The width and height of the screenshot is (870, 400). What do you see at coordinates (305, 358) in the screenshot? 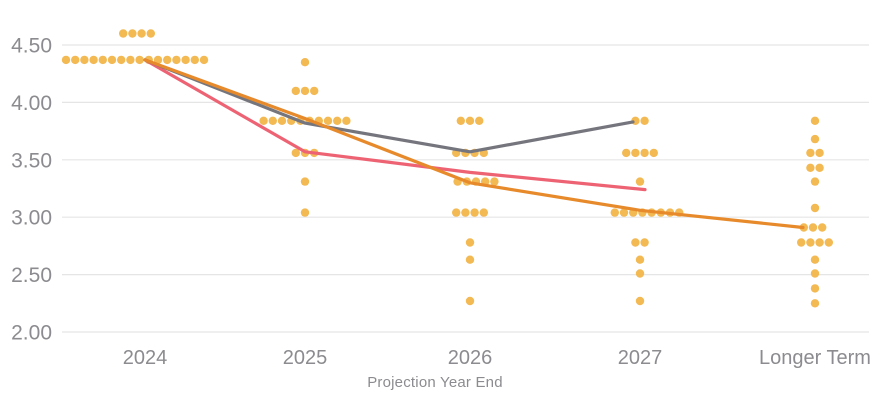
I see `x-tick-label-2025: 2025` at bounding box center [305, 358].